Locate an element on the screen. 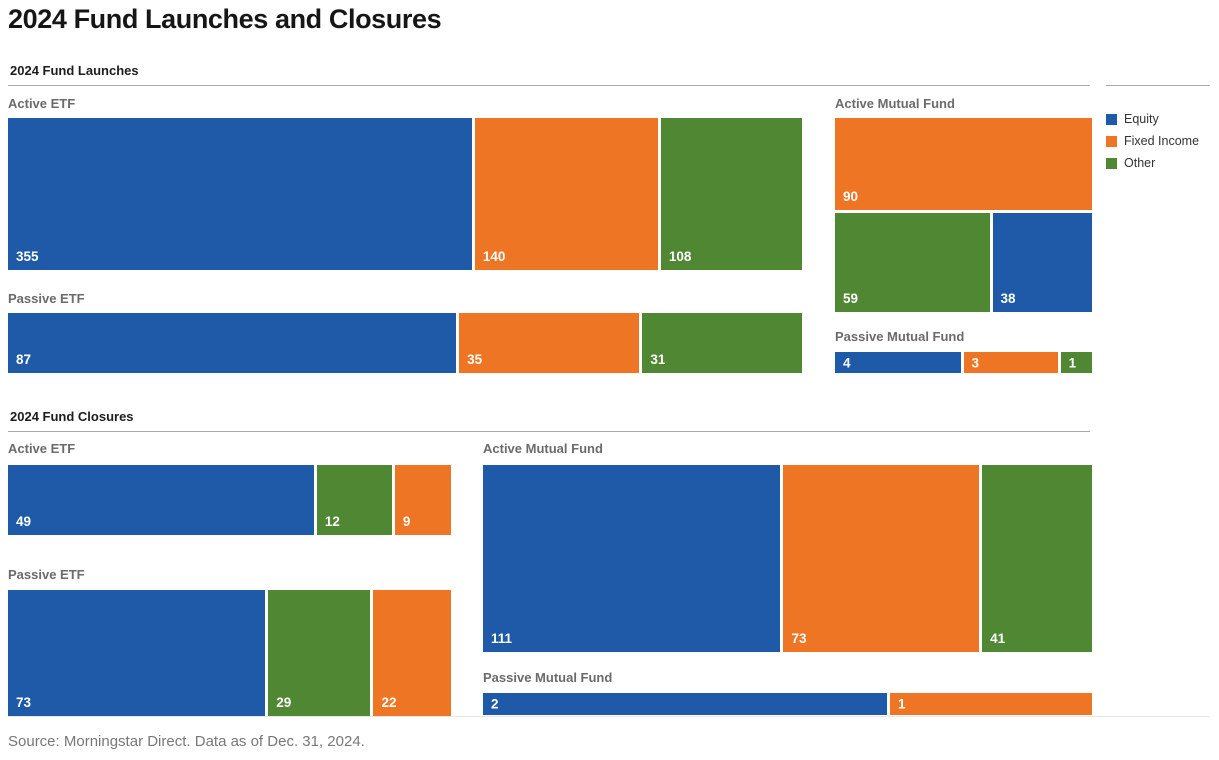 This screenshot has width=1219, height=760. segment-fixed-income: 140 is located at coordinates (566, 194).